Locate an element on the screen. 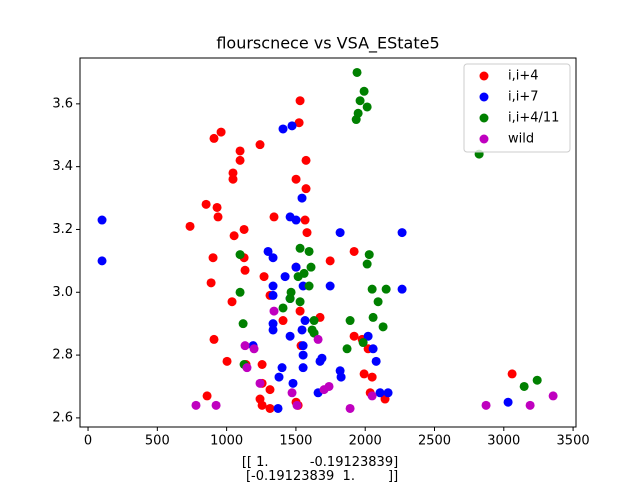 The width and height of the screenshot is (640, 484). x-tick-label: 500 is located at coordinates (157, 441).